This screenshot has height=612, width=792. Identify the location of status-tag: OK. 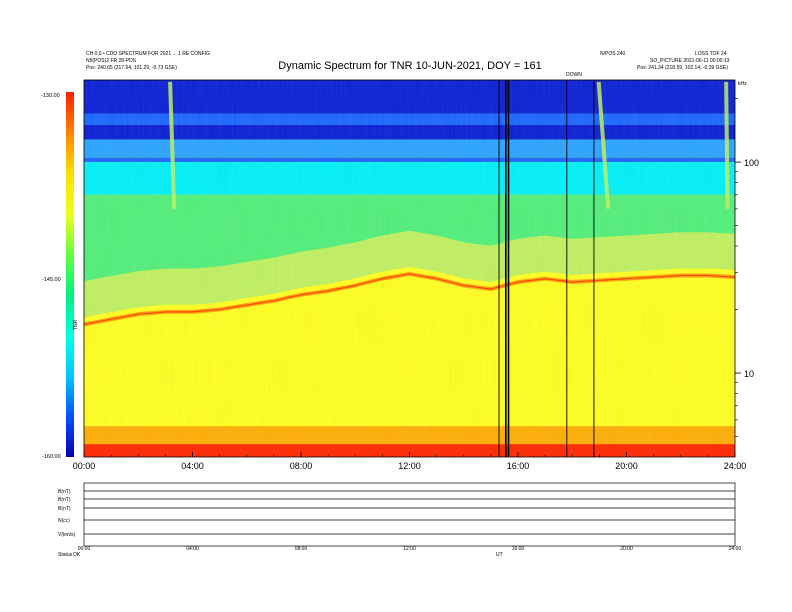
(77, 555).